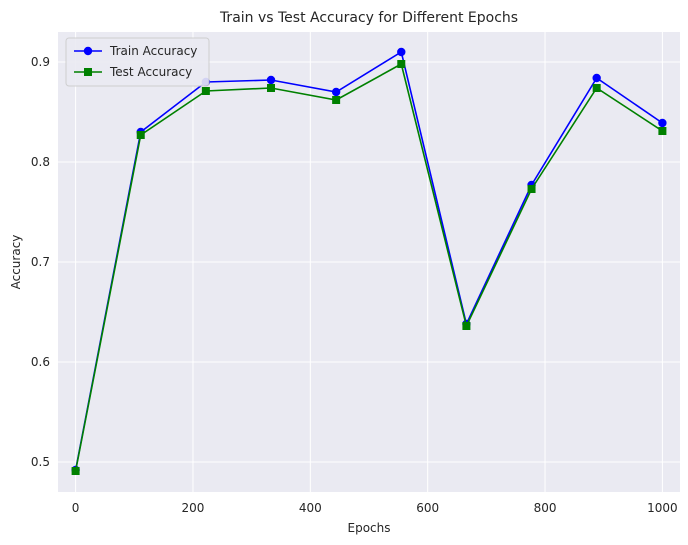 The width and height of the screenshot is (688, 545). Describe the element at coordinates (310, 508) in the screenshot. I see `x-tick-label: 400` at that location.